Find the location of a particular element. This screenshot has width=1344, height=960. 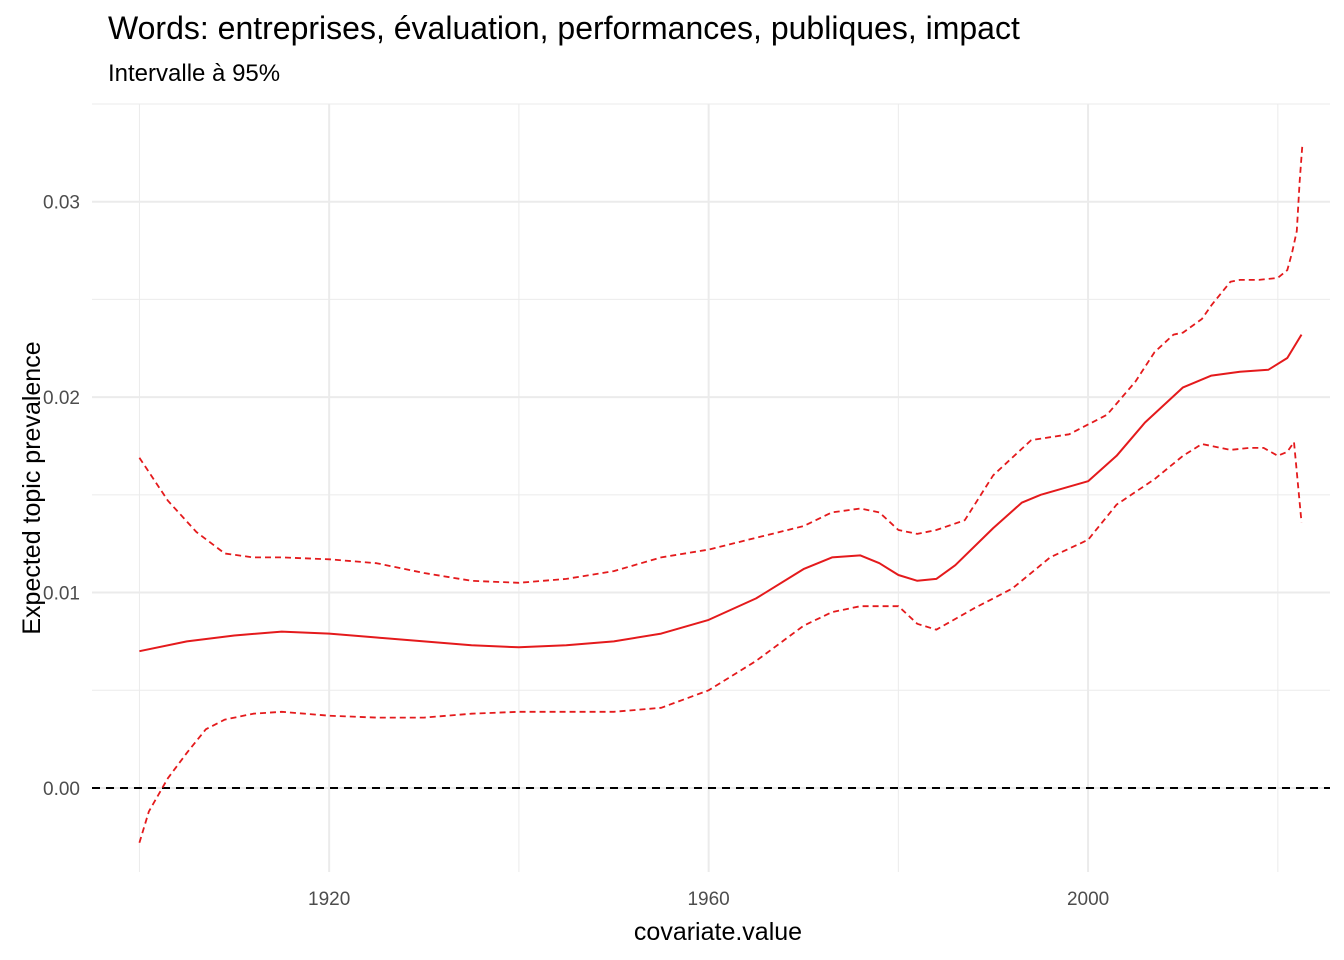

y-tick-label: 0.00 is located at coordinates (61, 789).